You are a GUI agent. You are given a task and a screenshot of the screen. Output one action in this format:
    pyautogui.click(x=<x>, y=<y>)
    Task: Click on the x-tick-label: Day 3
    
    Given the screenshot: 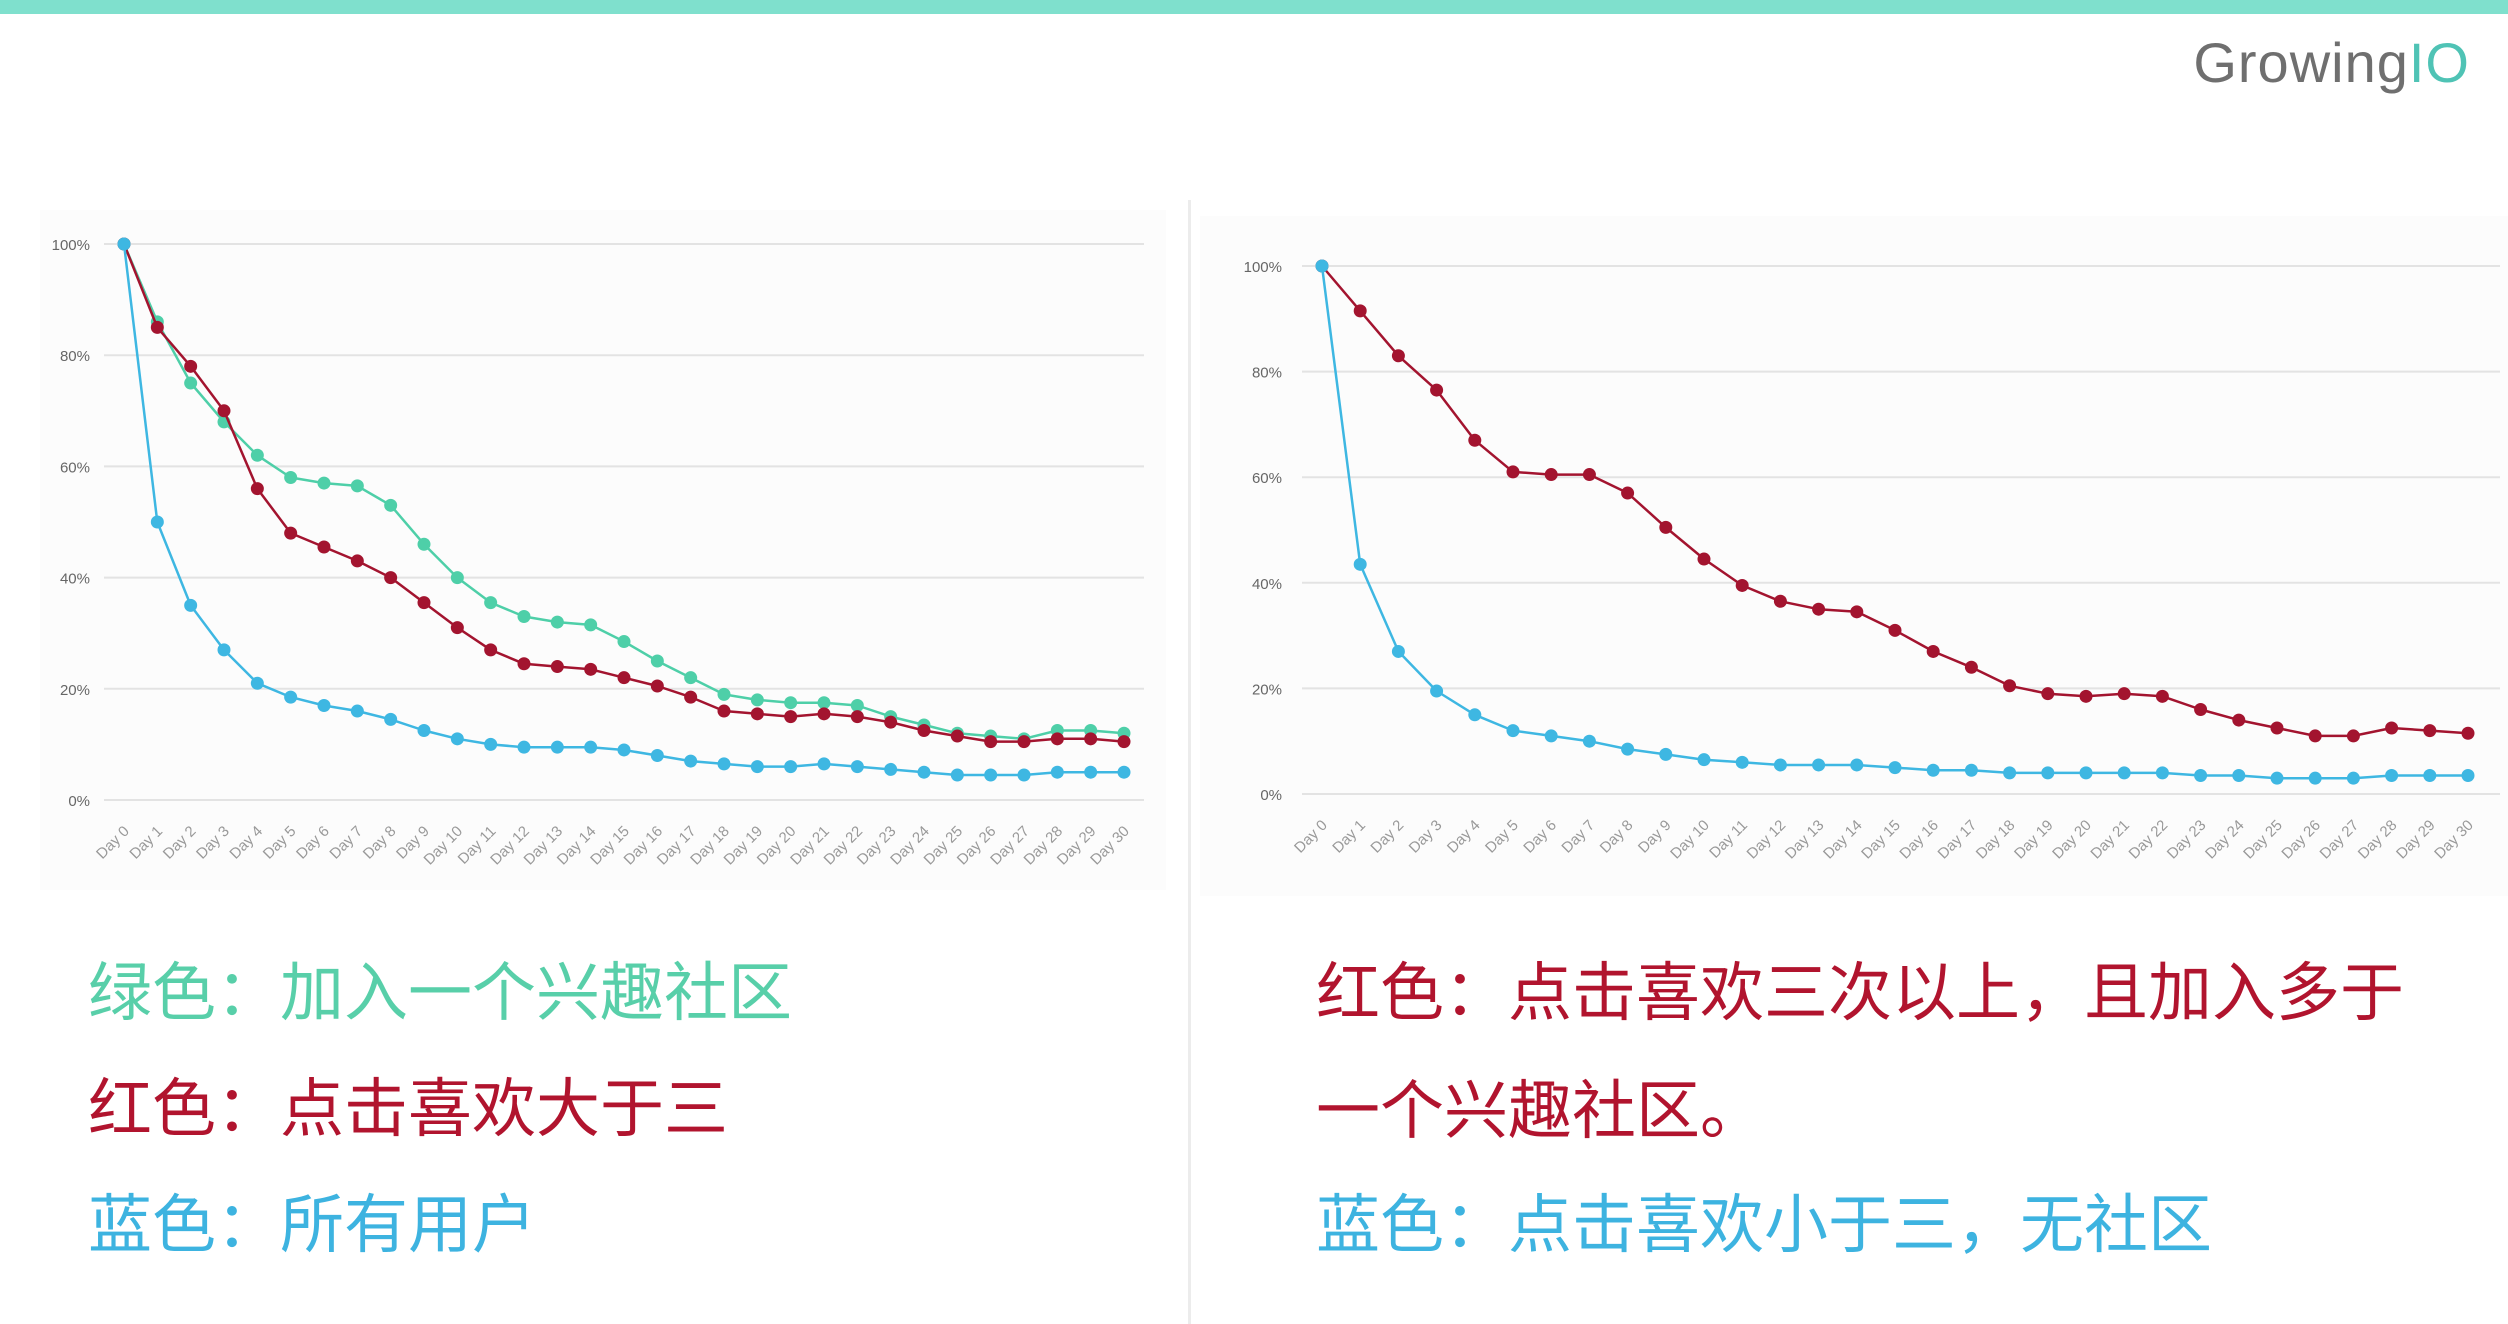 What is the action you would take?
    pyautogui.click(x=1426, y=837)
    